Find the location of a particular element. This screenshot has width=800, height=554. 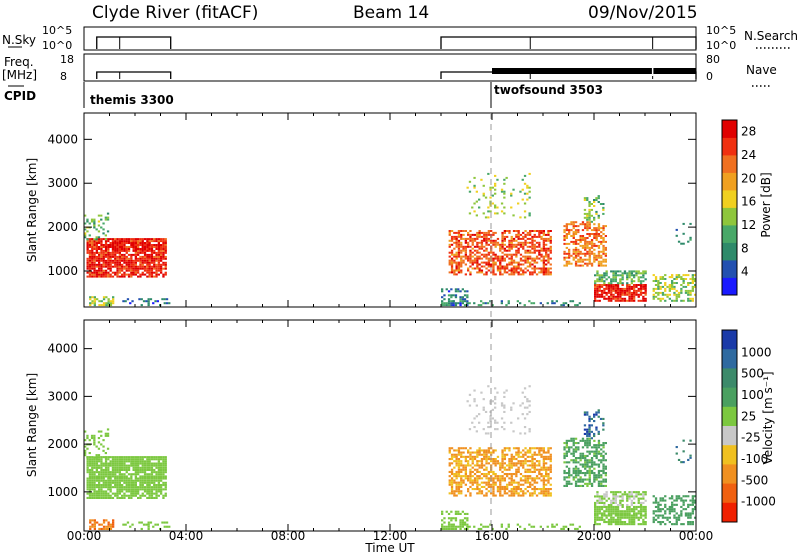

velocity-colorbar-frame is located at coordinates (729, 426).